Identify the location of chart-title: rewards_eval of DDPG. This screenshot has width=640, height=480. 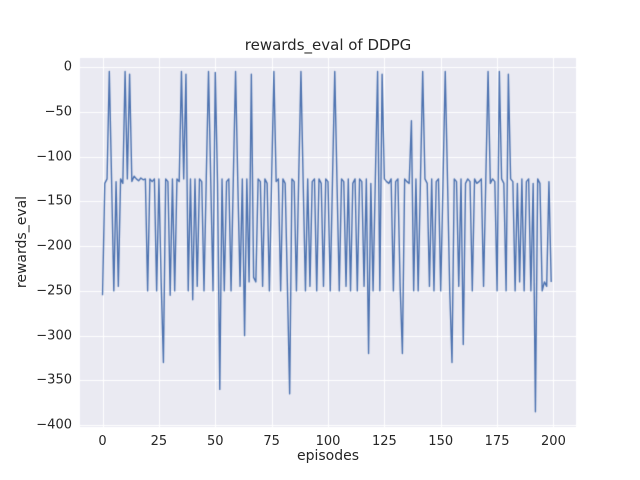
(328, 45).